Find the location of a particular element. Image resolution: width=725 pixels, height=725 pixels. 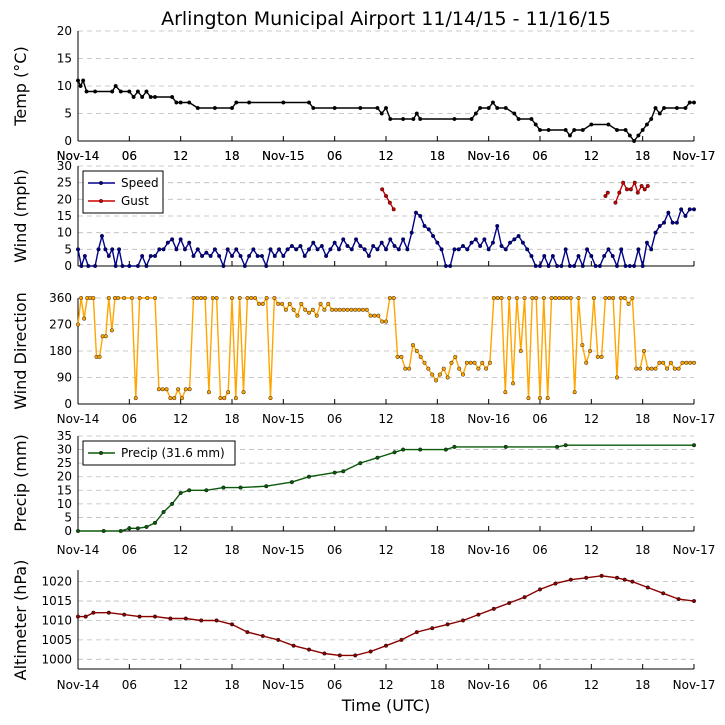

series-line is located at coordinates (385, 238).